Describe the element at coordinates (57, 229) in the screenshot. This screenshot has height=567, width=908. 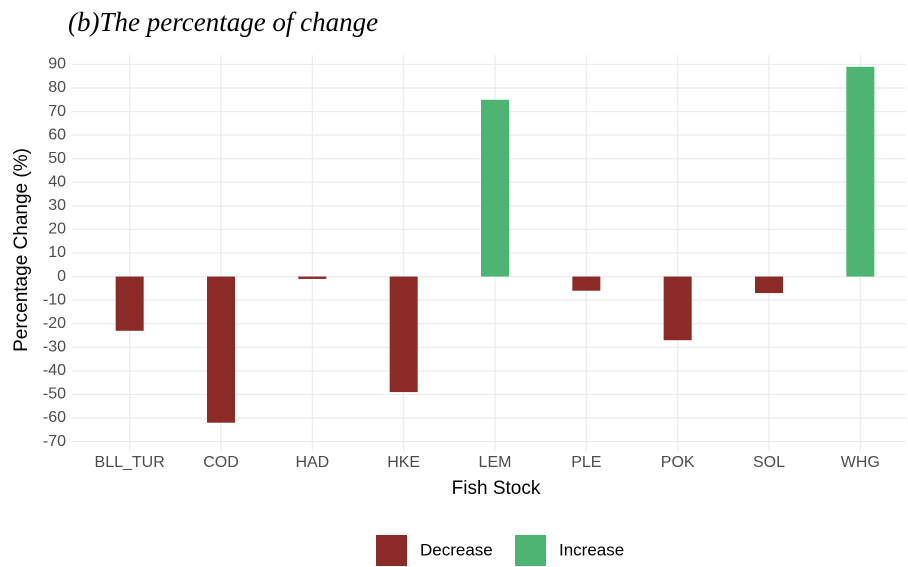
I see `y-tick-label: 20` at that location.